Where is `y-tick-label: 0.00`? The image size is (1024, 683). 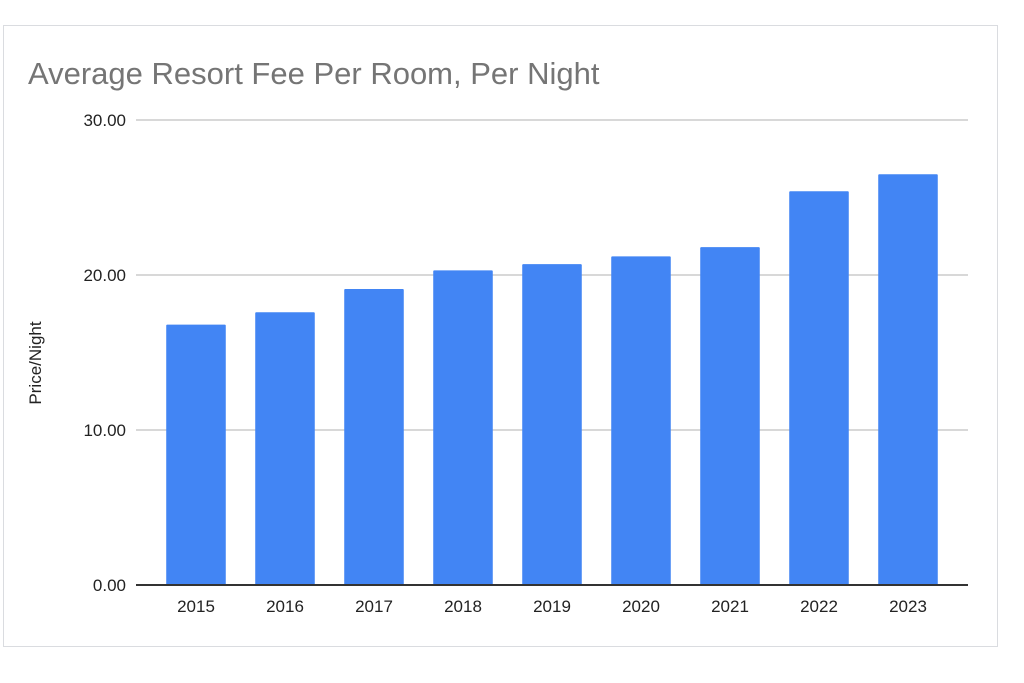
y-tick-label: 0.00 is located at coordinates (109, 585).